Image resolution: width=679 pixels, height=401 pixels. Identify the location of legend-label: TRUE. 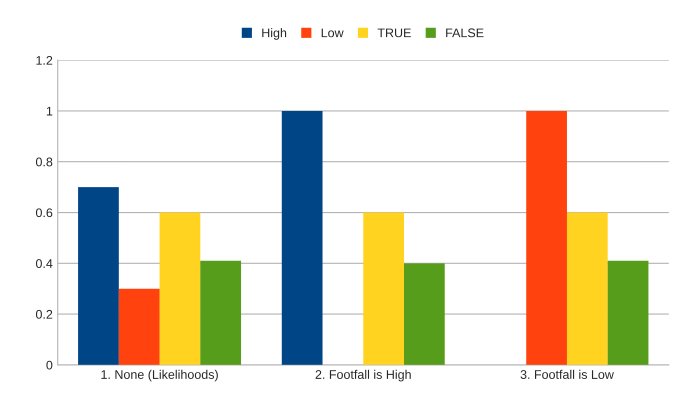
(394, 33).